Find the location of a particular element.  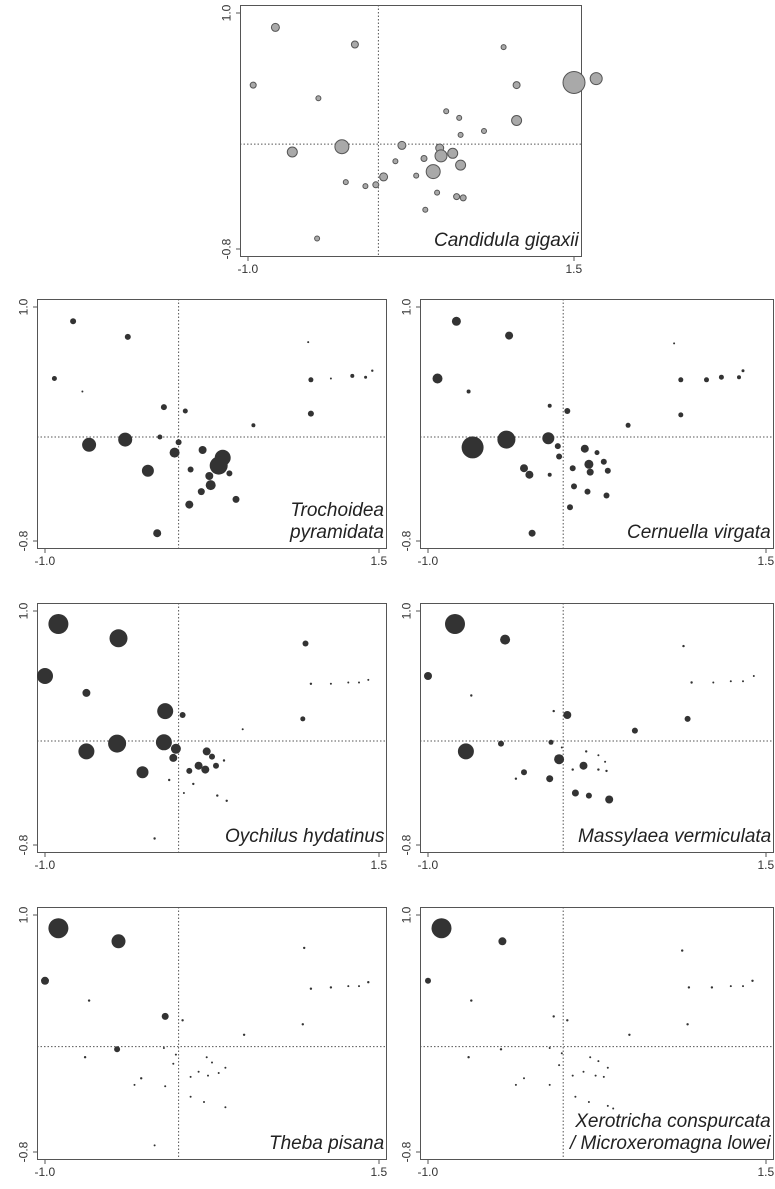

panel-candidula-gigaxii: -1.0 1.5 1.0 -0.8 Candidula gigaxii is located at coordinates (406, 140).